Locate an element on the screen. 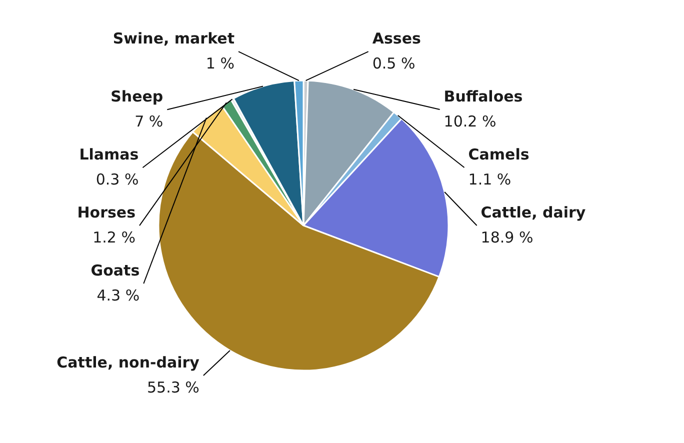  slice-label: Cattle, dairy is located at coordinates (533, 213).